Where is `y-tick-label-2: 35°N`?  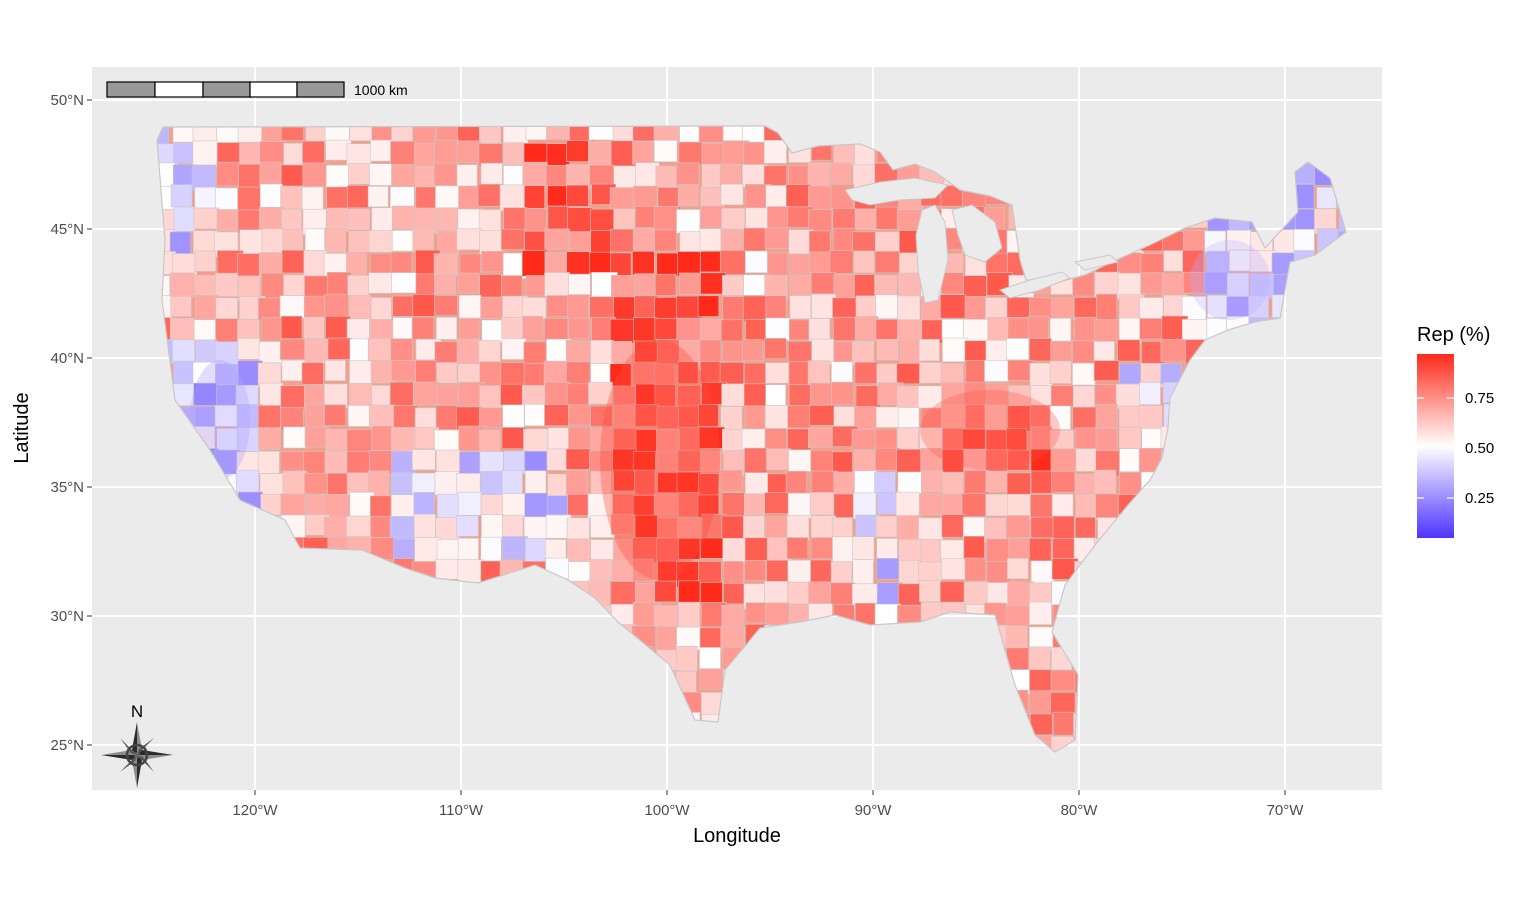
y-tick-label-2: 35°N is located at coordinates (67, 487).